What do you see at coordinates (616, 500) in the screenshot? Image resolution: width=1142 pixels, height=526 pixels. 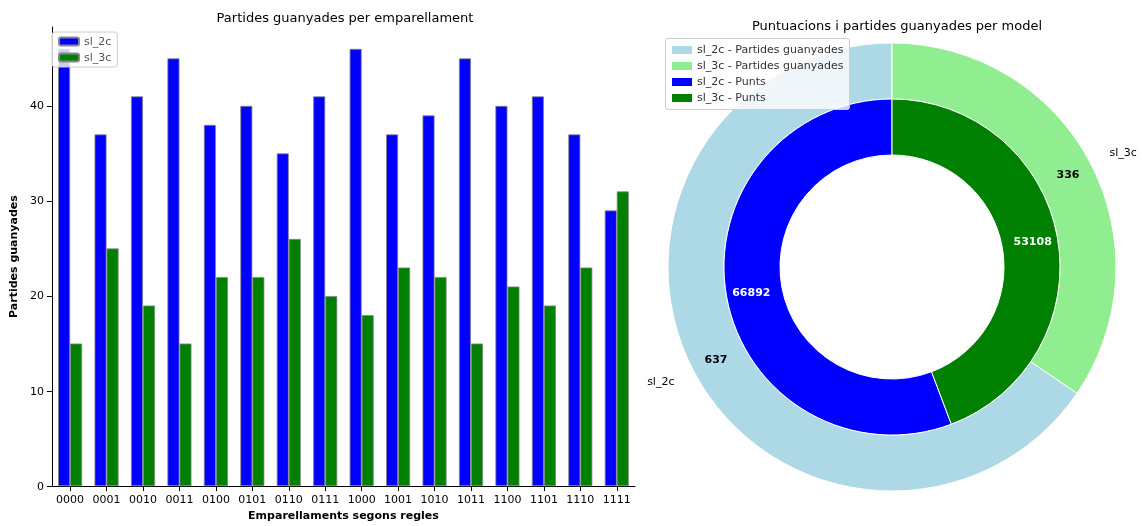 I see `x-tick-label: 1111` at bounding box center [616, 500].